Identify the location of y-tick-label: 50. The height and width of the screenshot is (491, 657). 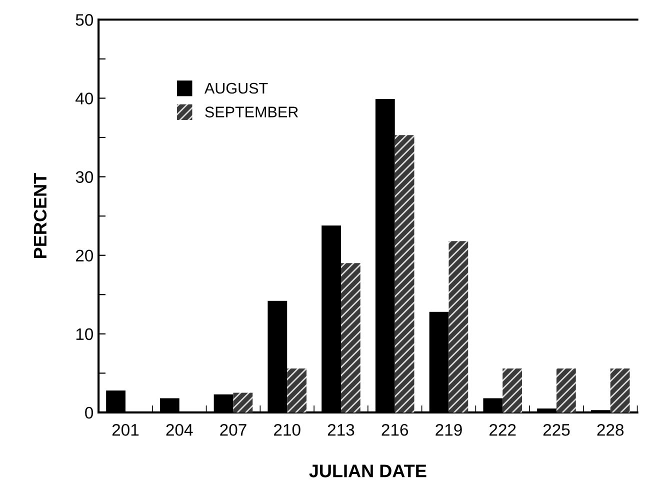
(85, 20).